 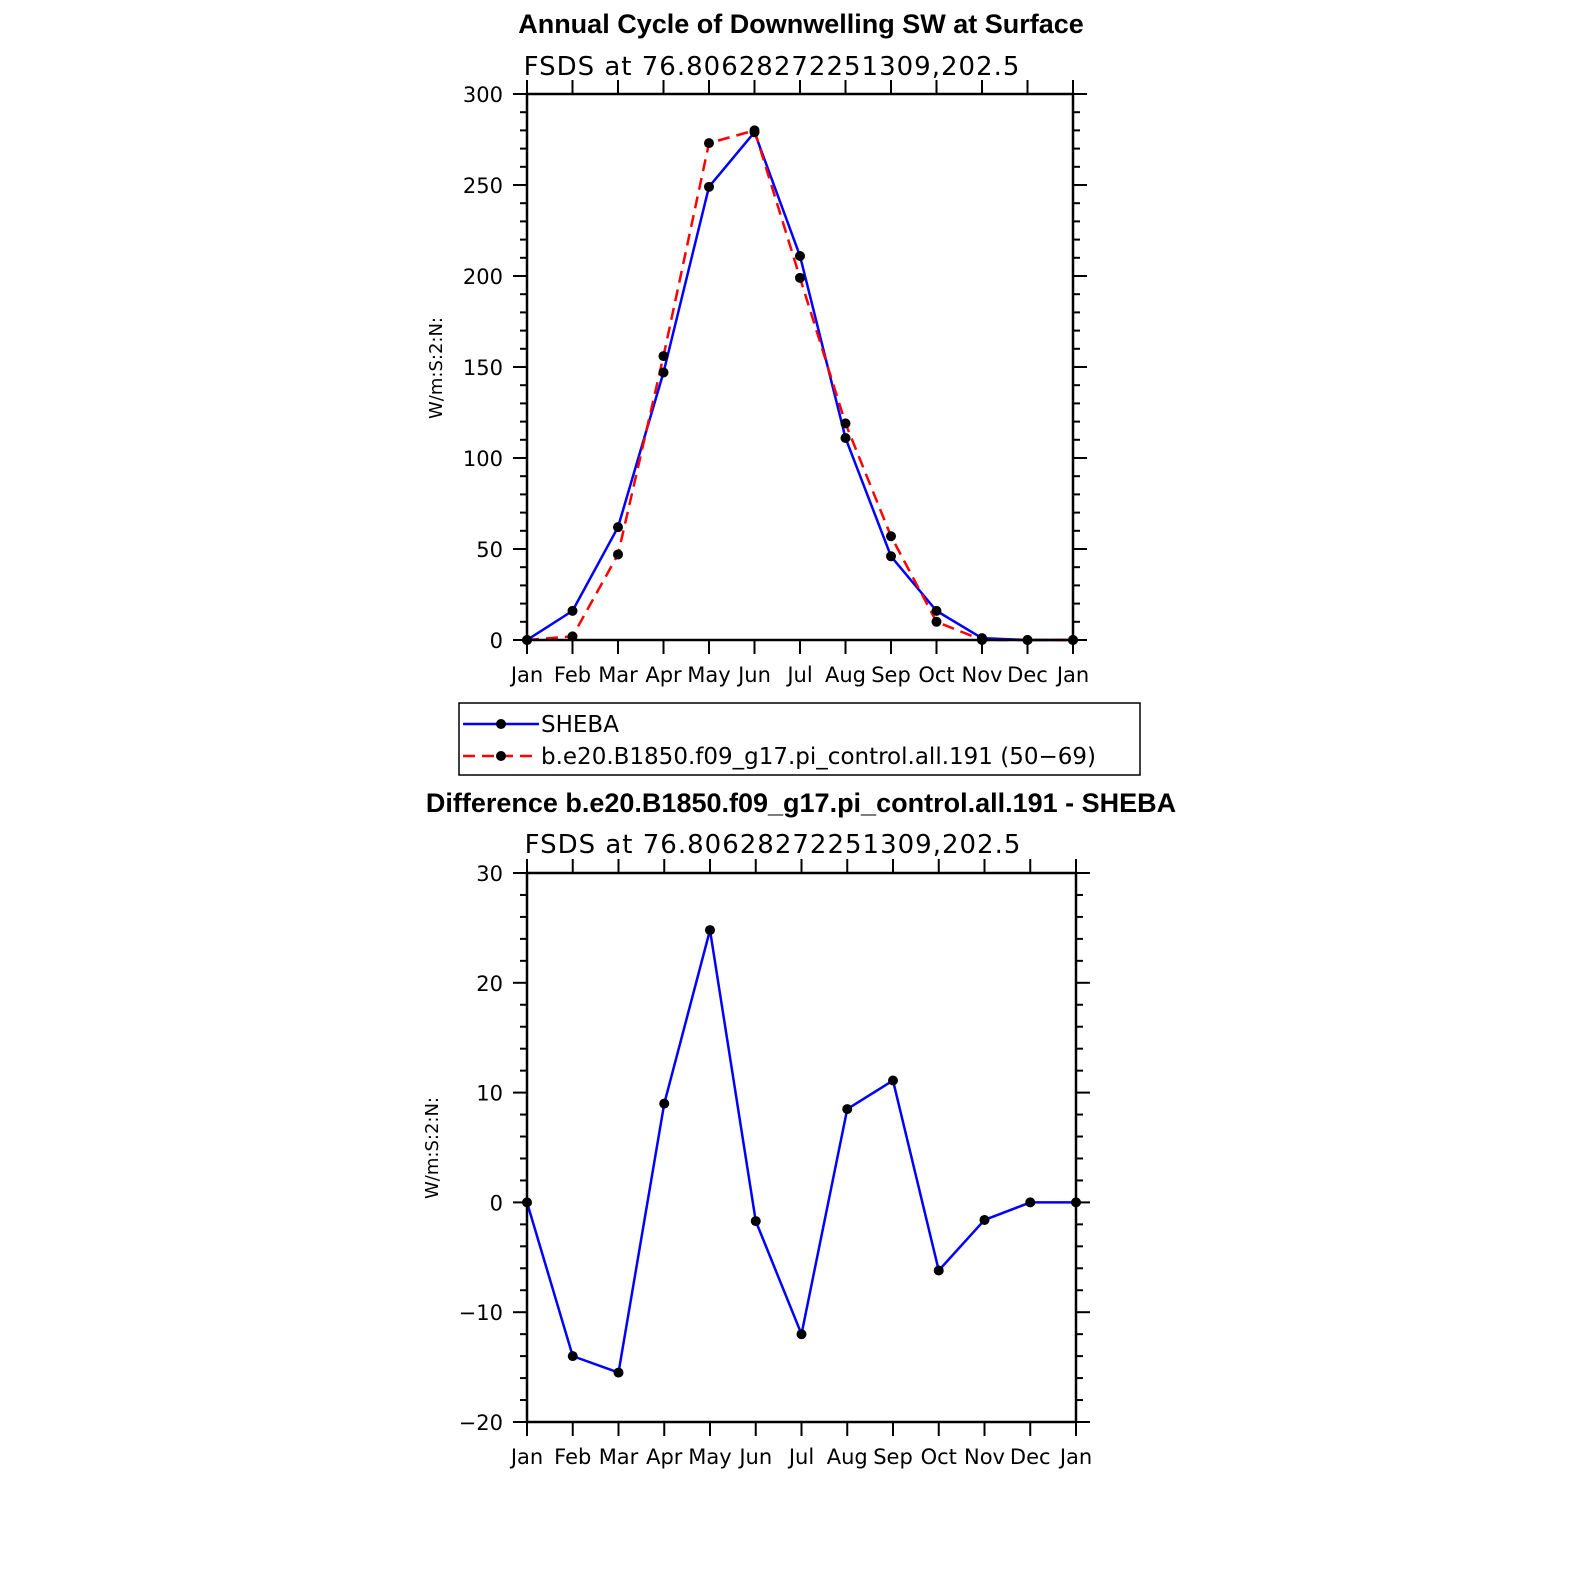 I want to click on bottom-xtick-label: Dec, so click(x=1030, y=1457).